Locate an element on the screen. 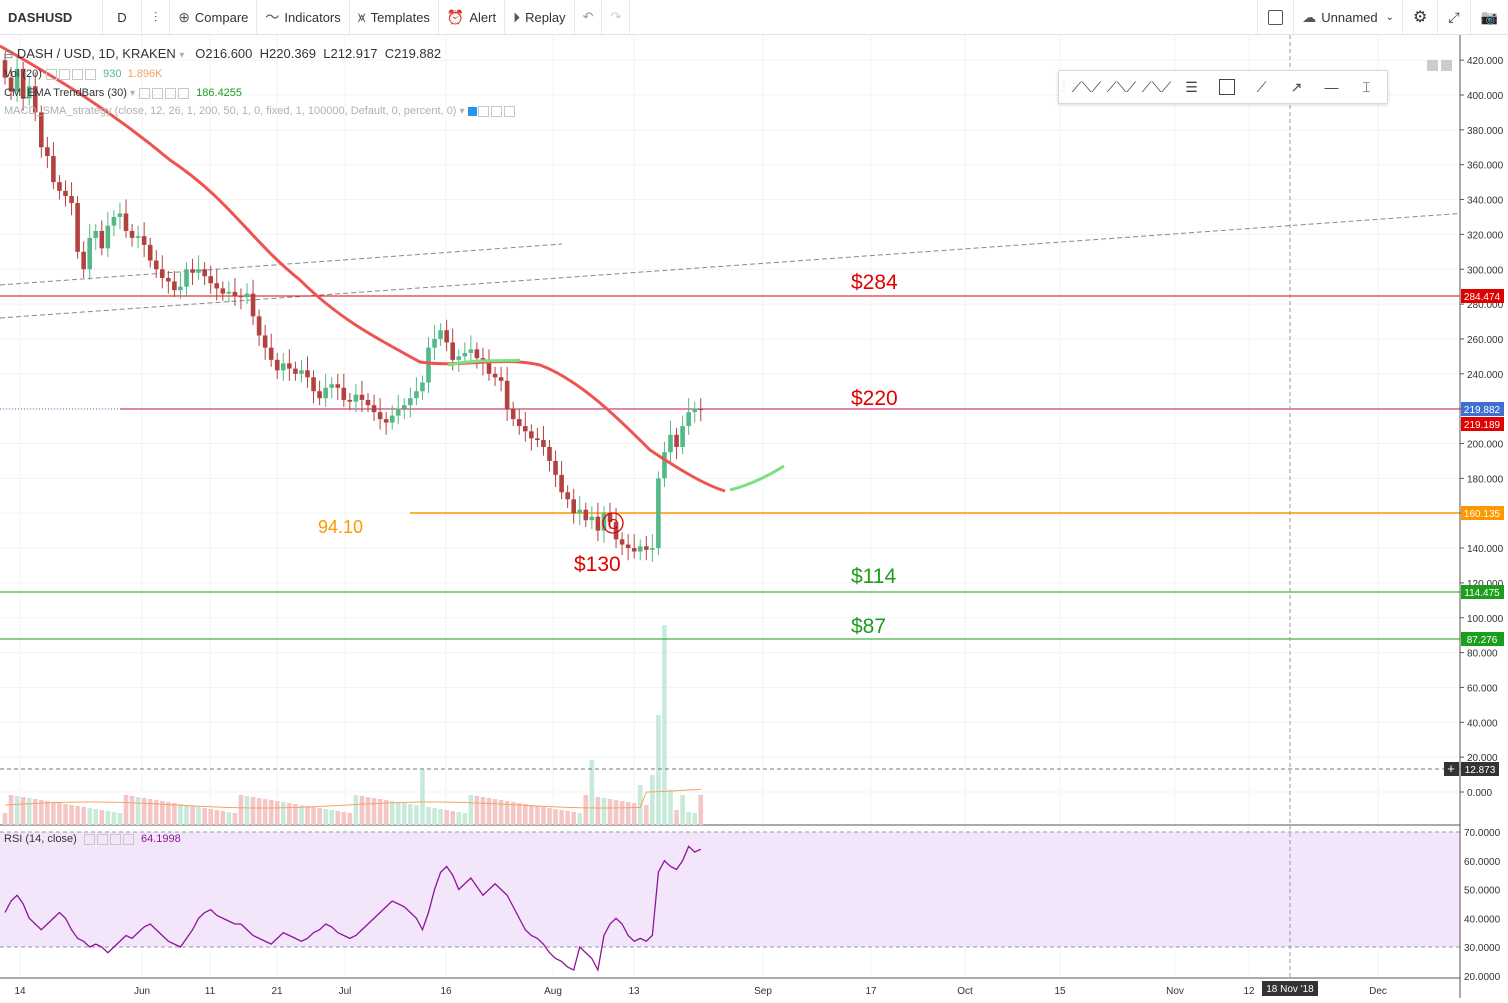  label-fib: 94.10 is located at coordinates (340, 527).